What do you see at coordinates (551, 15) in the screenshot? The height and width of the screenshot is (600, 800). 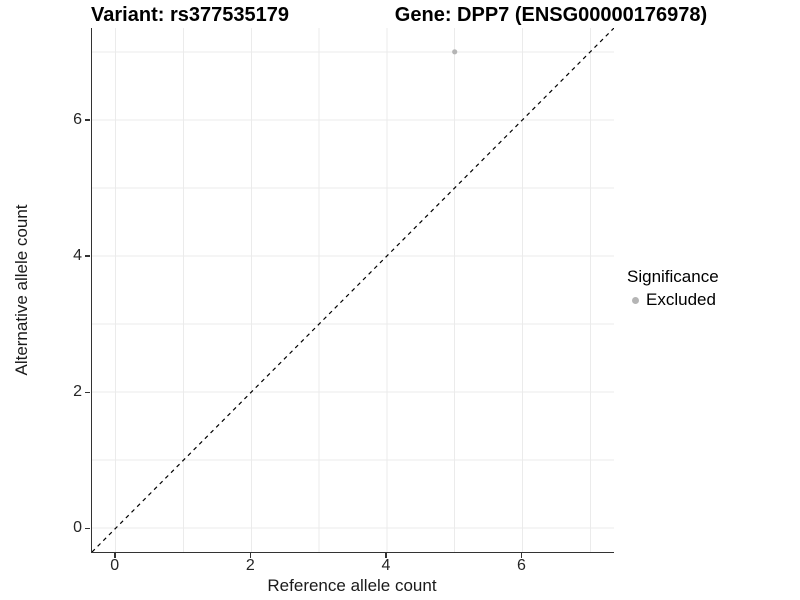 I see `gene-title: Gene: DPP7 (ENSG00000176978)` at bounding box center [551, 15].